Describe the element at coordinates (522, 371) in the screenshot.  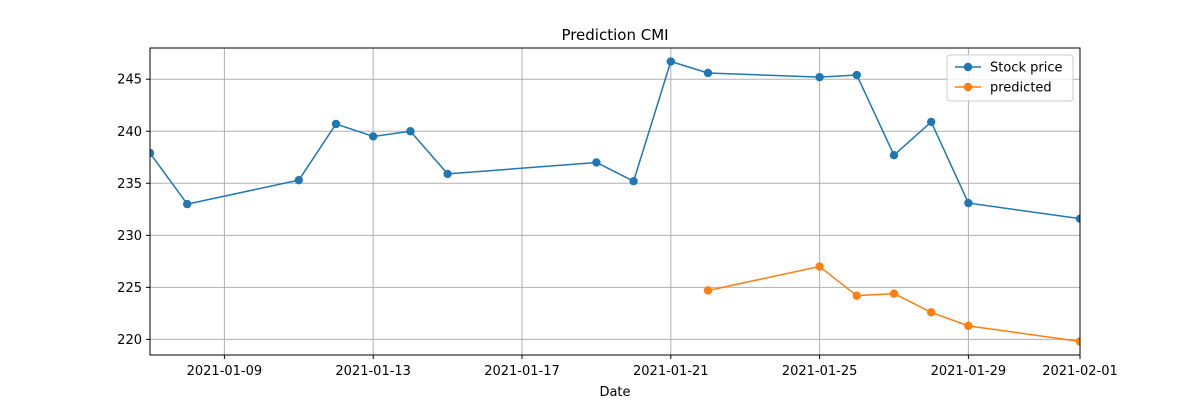
I see `x-tick-label: 2021-01-17` at that location.